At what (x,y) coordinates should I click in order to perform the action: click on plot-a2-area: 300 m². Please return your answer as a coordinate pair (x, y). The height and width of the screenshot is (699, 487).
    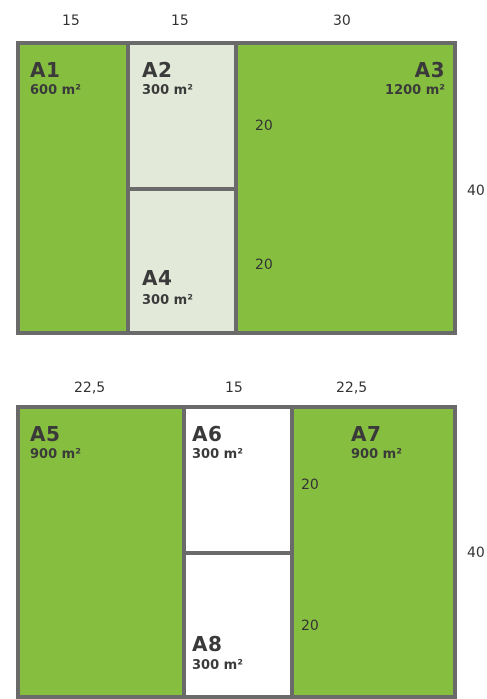
    Looking at the image, I should click on (167, 90).